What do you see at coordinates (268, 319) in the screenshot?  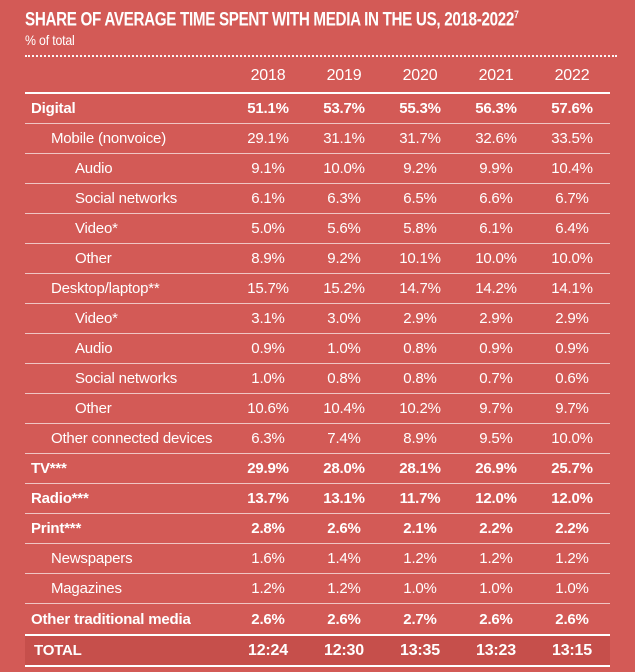 I see `row-value: 3.1%` at bounding box center [268, 319].